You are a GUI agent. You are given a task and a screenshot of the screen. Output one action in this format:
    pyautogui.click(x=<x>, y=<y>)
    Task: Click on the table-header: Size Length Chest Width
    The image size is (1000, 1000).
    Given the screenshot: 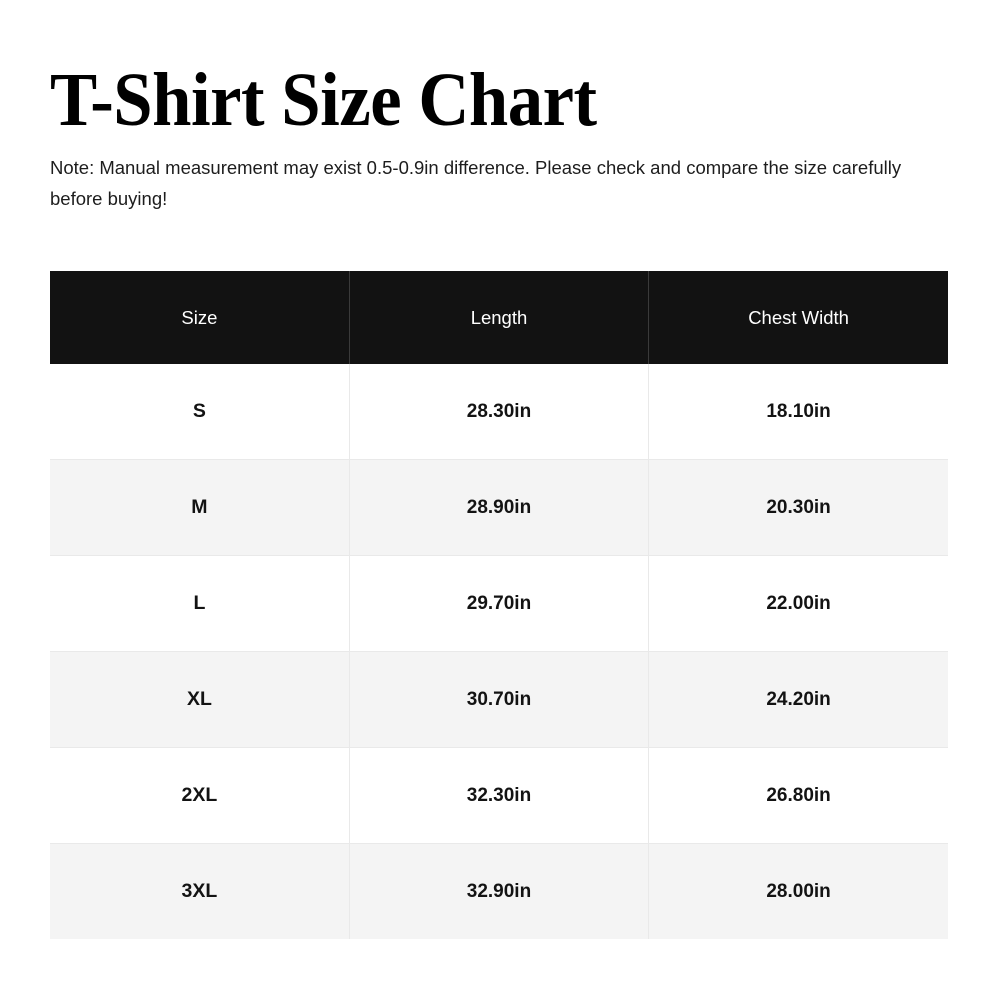 What is the action you would take?
    pyautogui.click(x=499, y=317)
    